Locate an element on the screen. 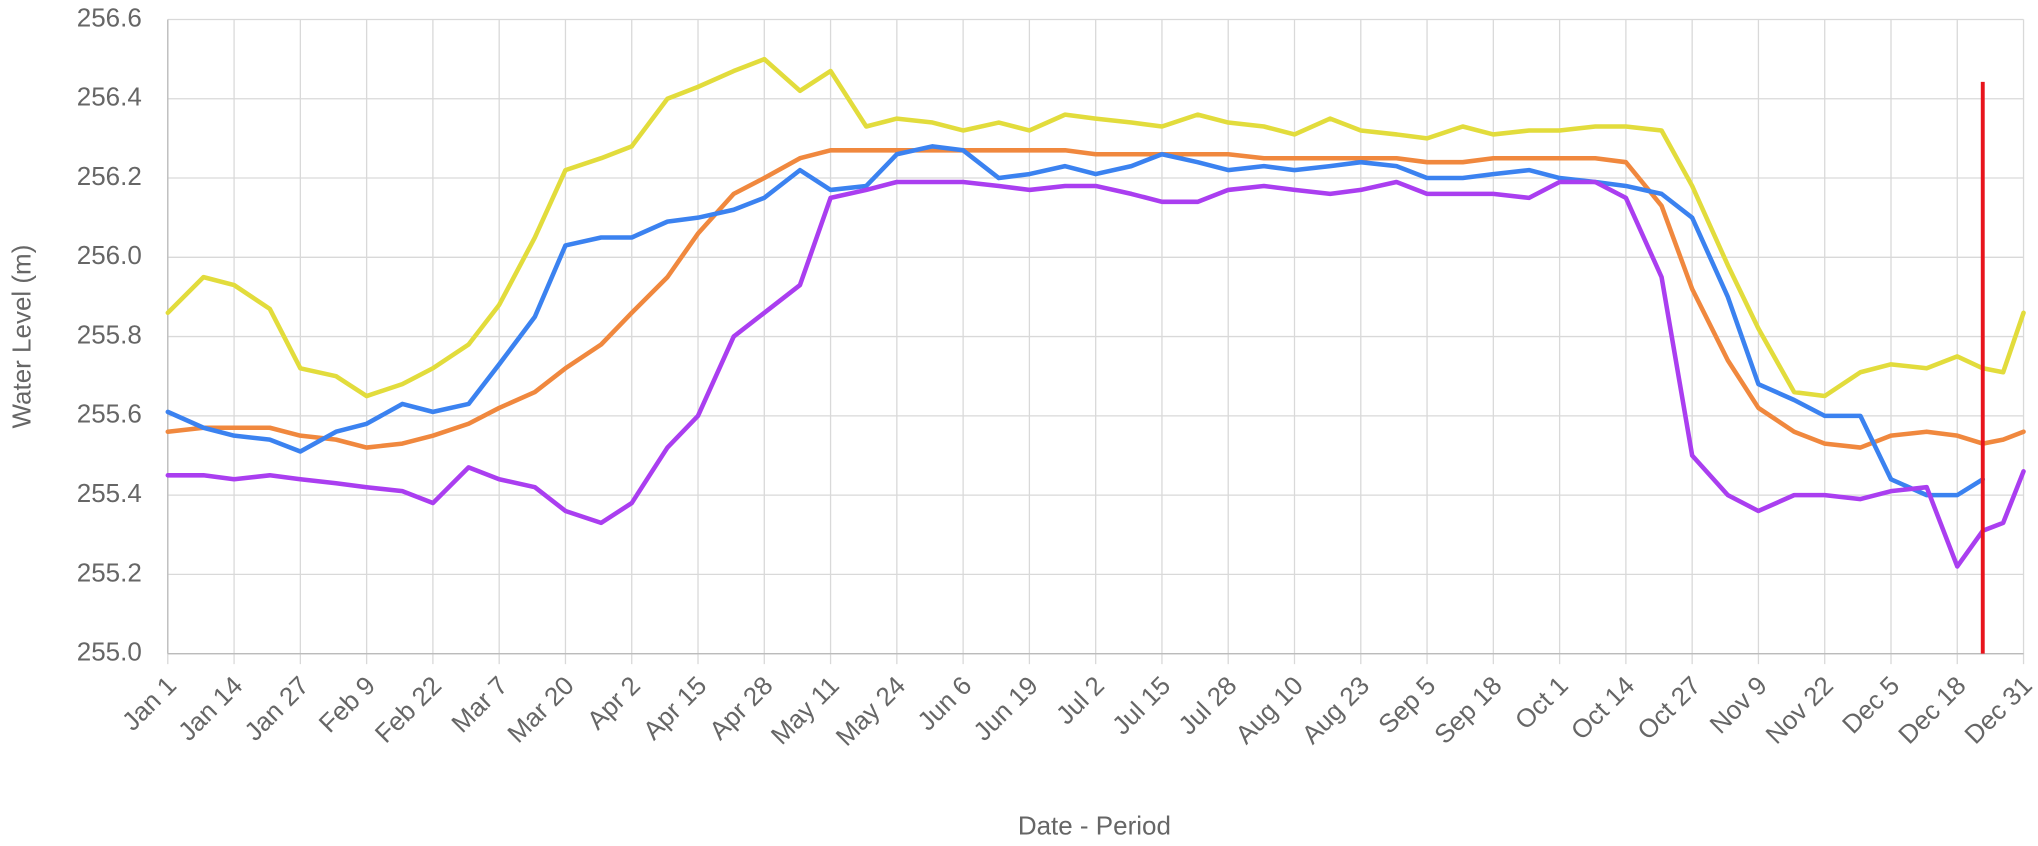  x-tick-label: Apr 2 is located at coordinates (613, 702).